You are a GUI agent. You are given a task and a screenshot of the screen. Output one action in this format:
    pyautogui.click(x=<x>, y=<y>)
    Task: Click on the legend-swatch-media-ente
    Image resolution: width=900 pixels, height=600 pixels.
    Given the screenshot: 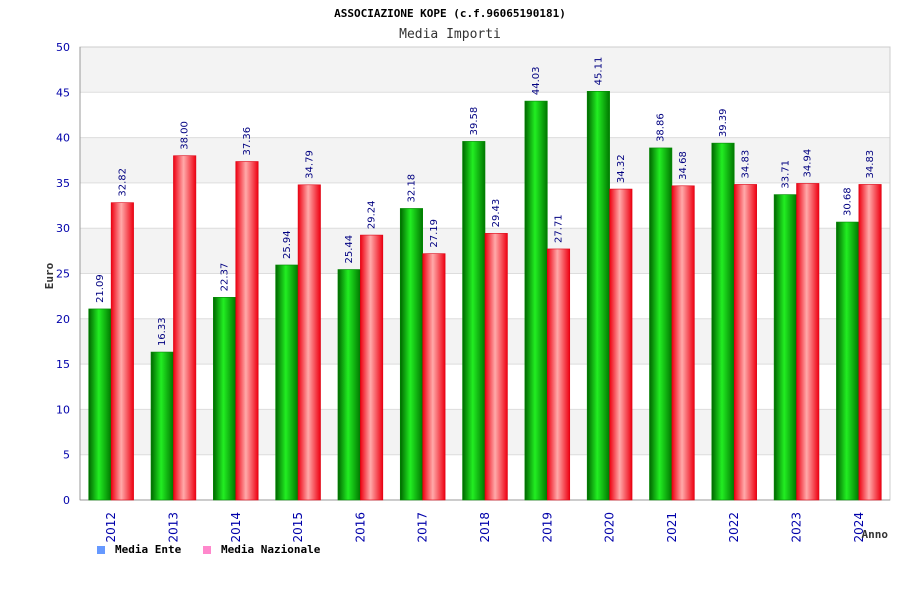 What is the action you would take?
    pyautogui.click(x=101, y=550)
    